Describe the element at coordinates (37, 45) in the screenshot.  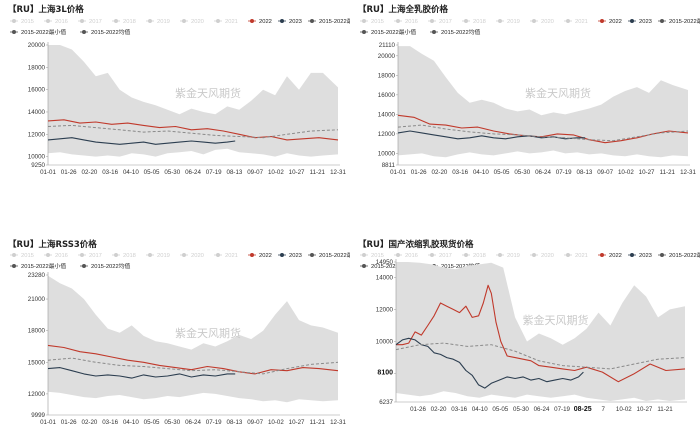
I see `y-tick-label: 20000` at that location.